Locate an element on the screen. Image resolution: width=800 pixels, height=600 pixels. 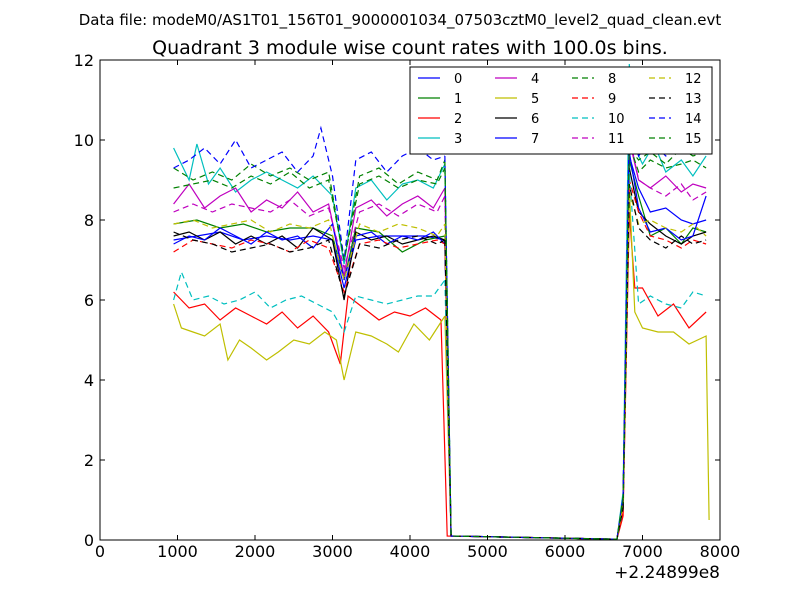
legend-label-5: 5 is located at coordinates (535, 99).